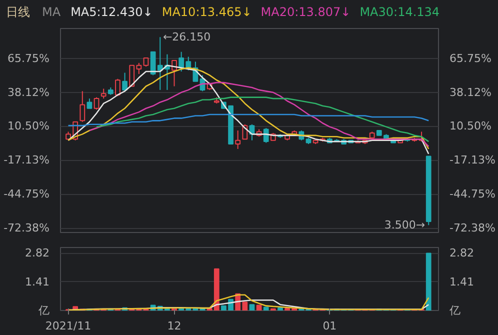 This screenshot has height=335, width=498. What do you see at coordinates (37, 281) in the screenshot?
I see `y-tick-label: 1.41` at bounding box center [37, 281].